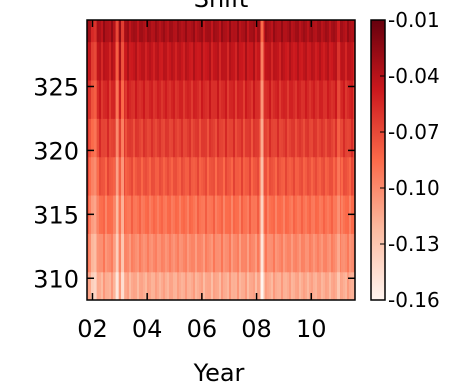 The image size is (469, 388). Describe the element at coordinates (56, 87) in the screenshot. I see `y-tick-label: 325` at that location.